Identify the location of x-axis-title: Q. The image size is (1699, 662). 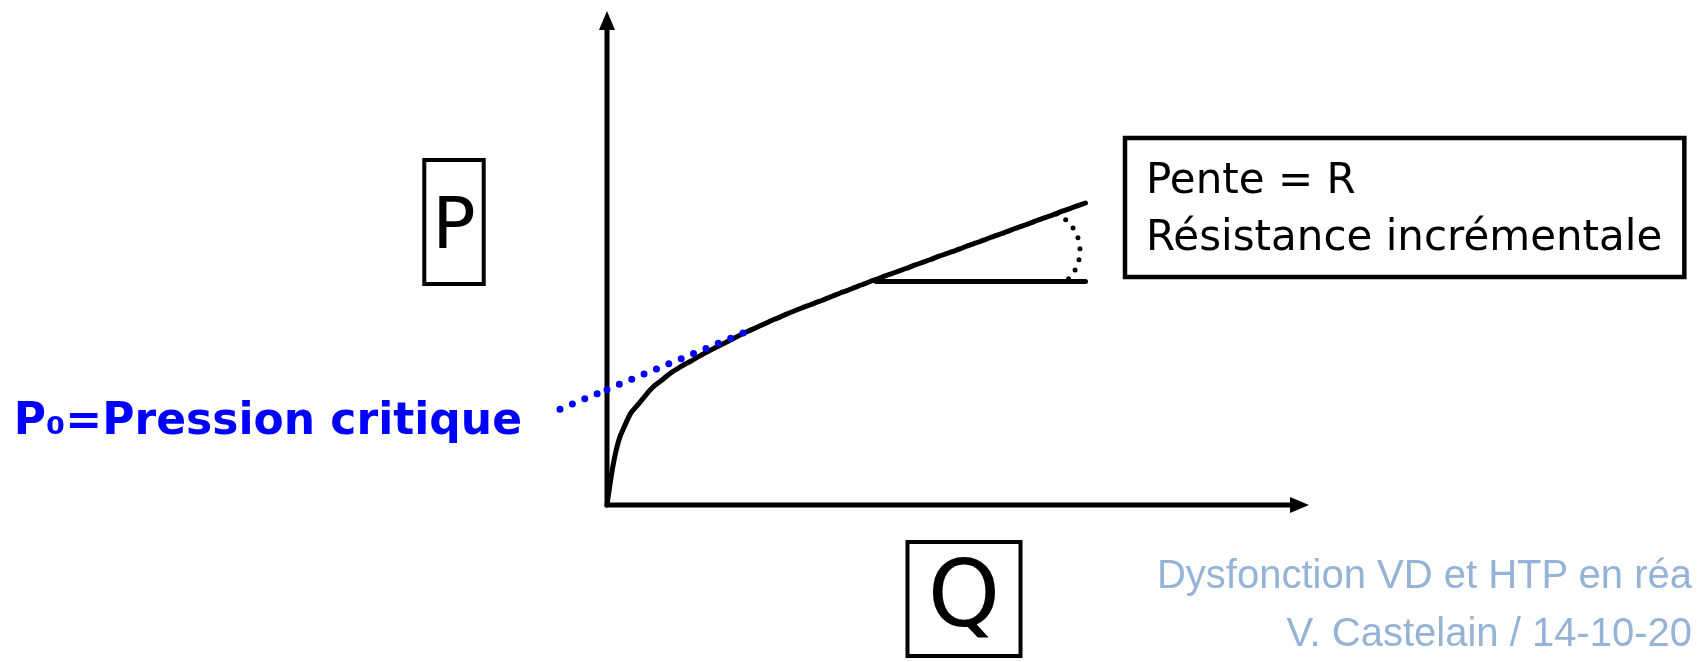
(964, 594).